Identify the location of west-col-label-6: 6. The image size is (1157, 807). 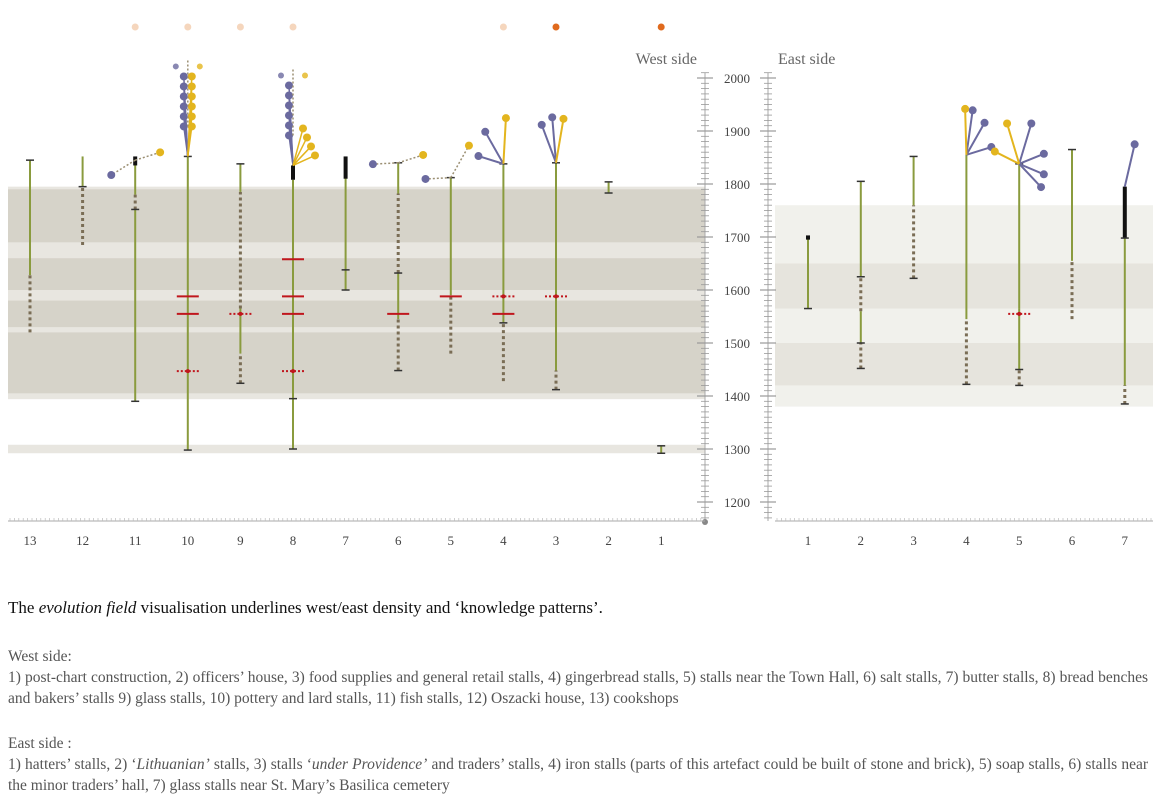
(398, 540).